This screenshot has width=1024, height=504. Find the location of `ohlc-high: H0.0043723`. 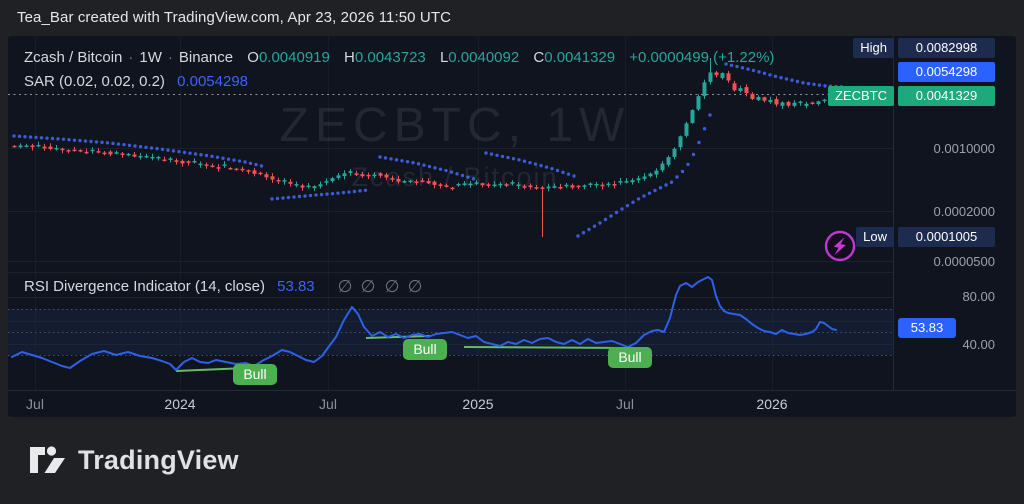

ohlc-high: H0.0043723 is located at coordinates (385, 57).